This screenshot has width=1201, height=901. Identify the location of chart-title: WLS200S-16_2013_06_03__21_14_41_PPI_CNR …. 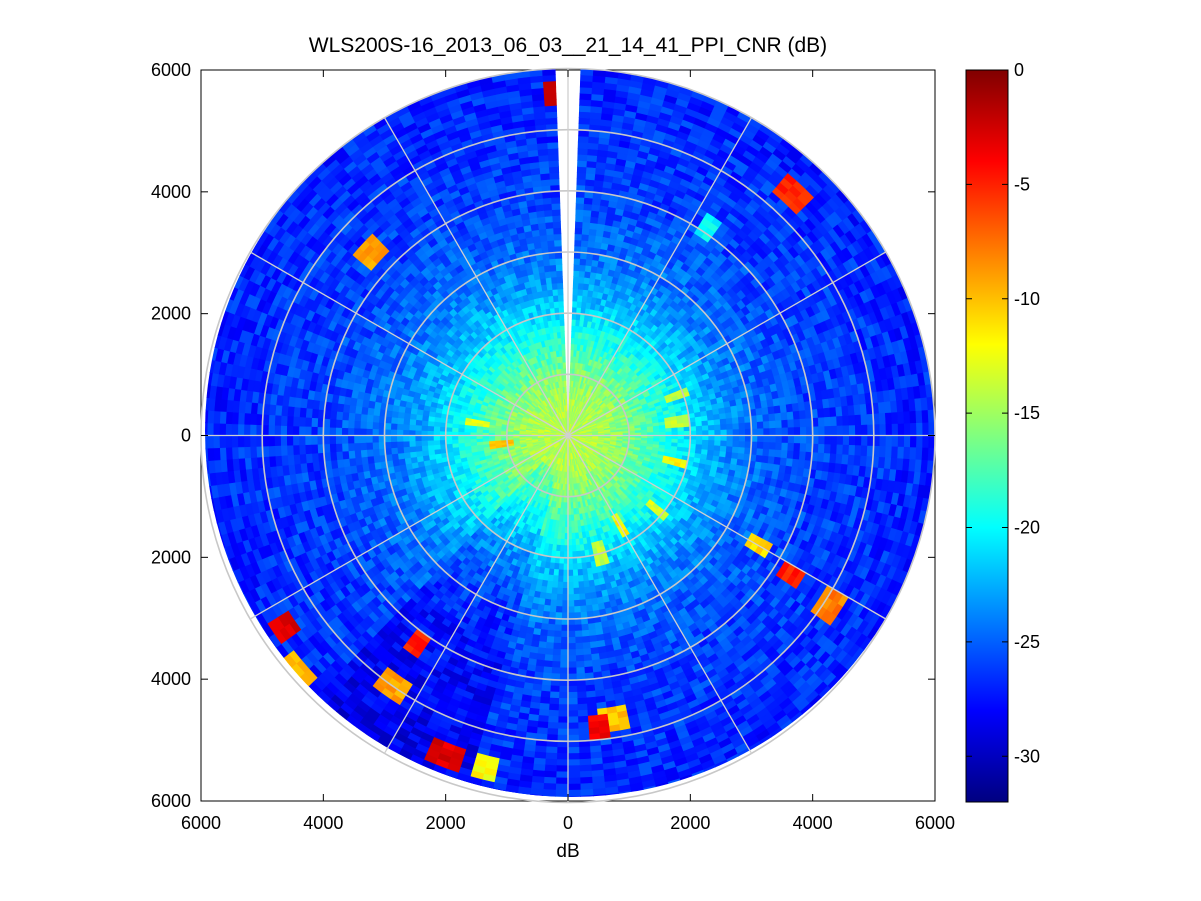
(568, 45).